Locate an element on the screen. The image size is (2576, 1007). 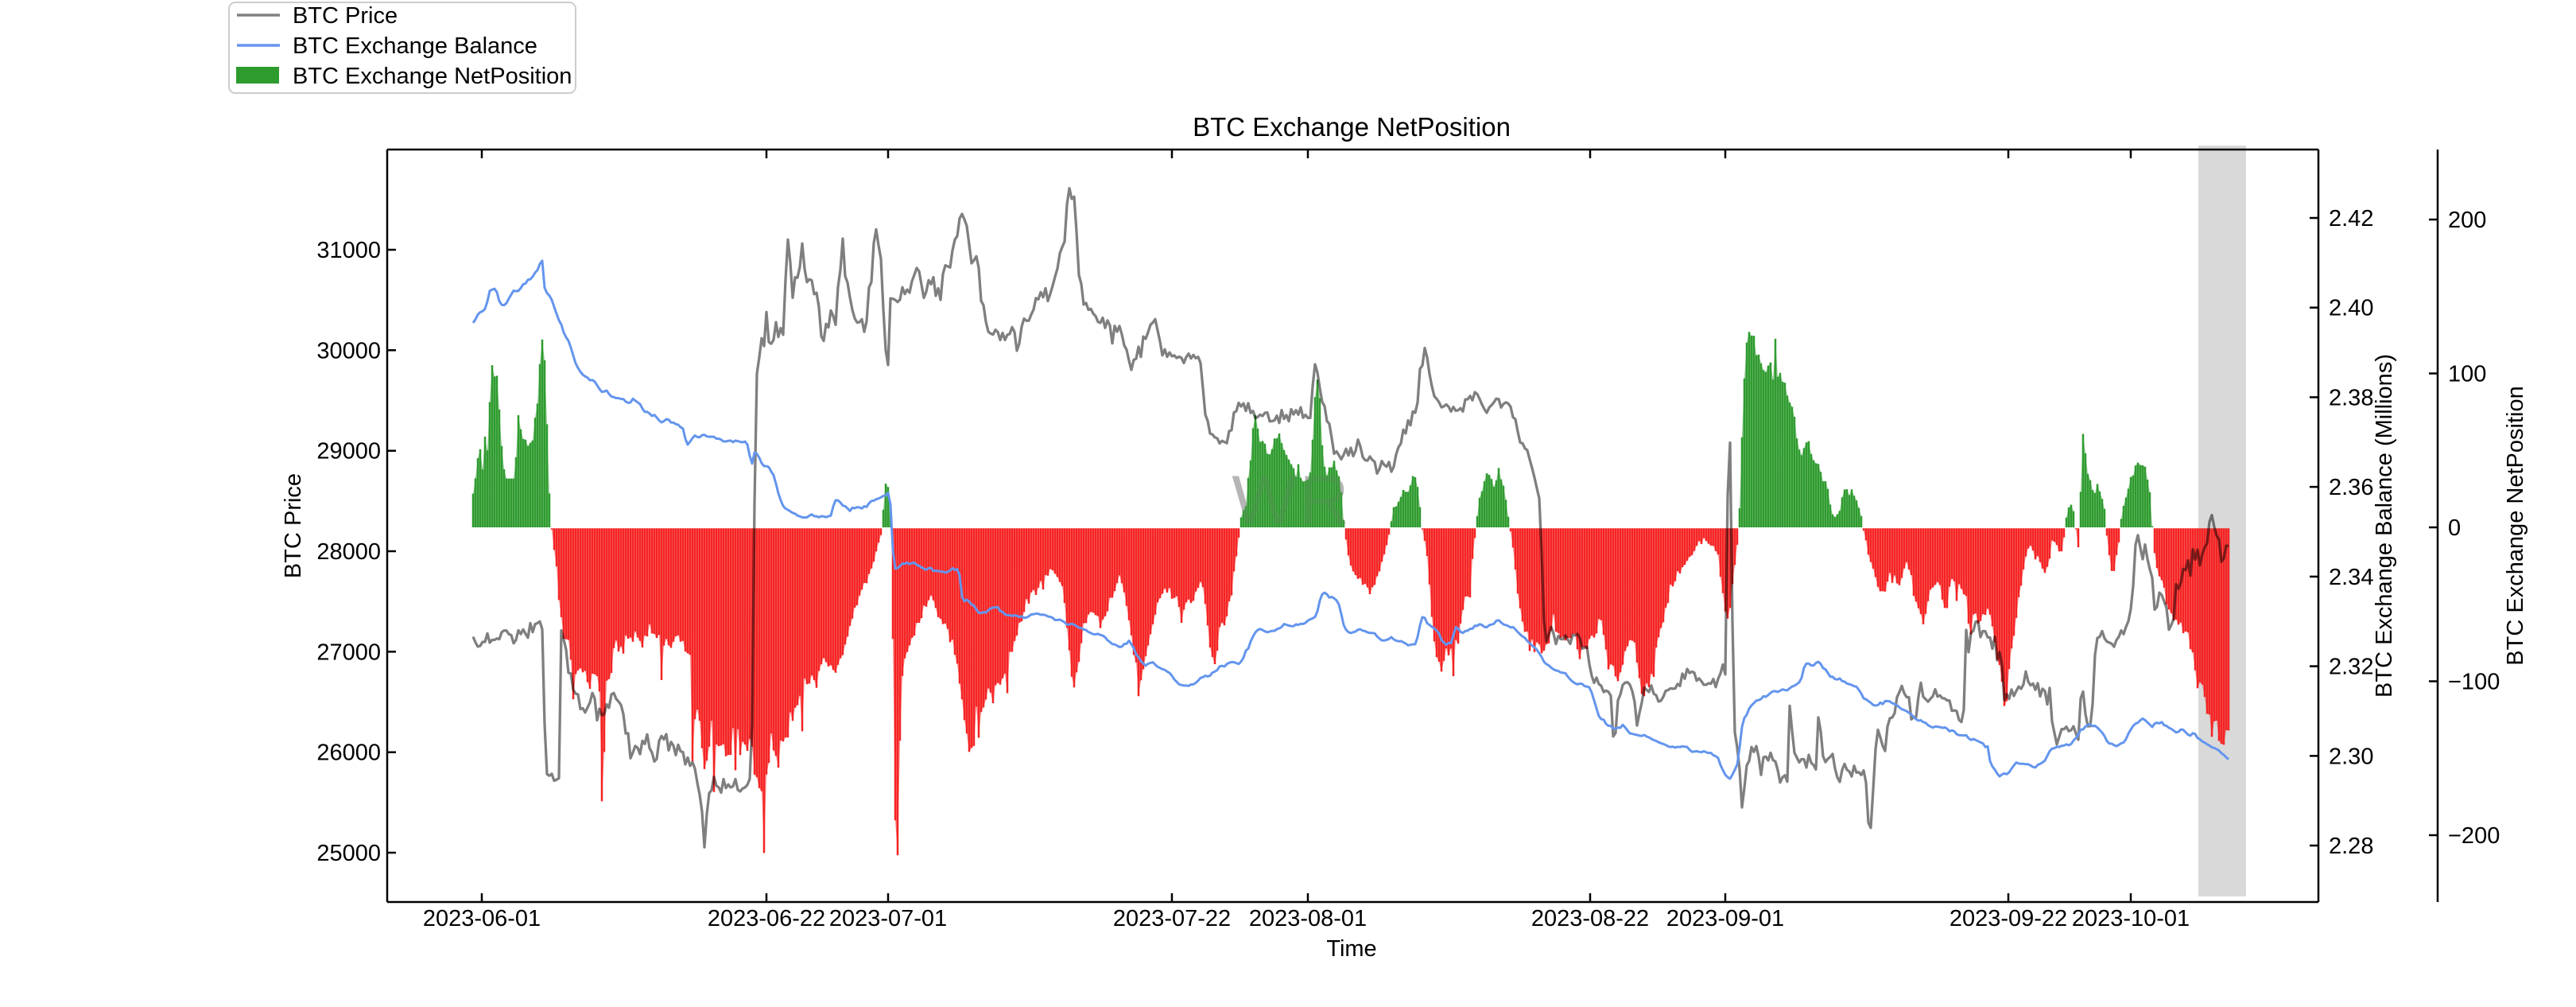
svg-text: 31000 is located at coordinates (349, 250).